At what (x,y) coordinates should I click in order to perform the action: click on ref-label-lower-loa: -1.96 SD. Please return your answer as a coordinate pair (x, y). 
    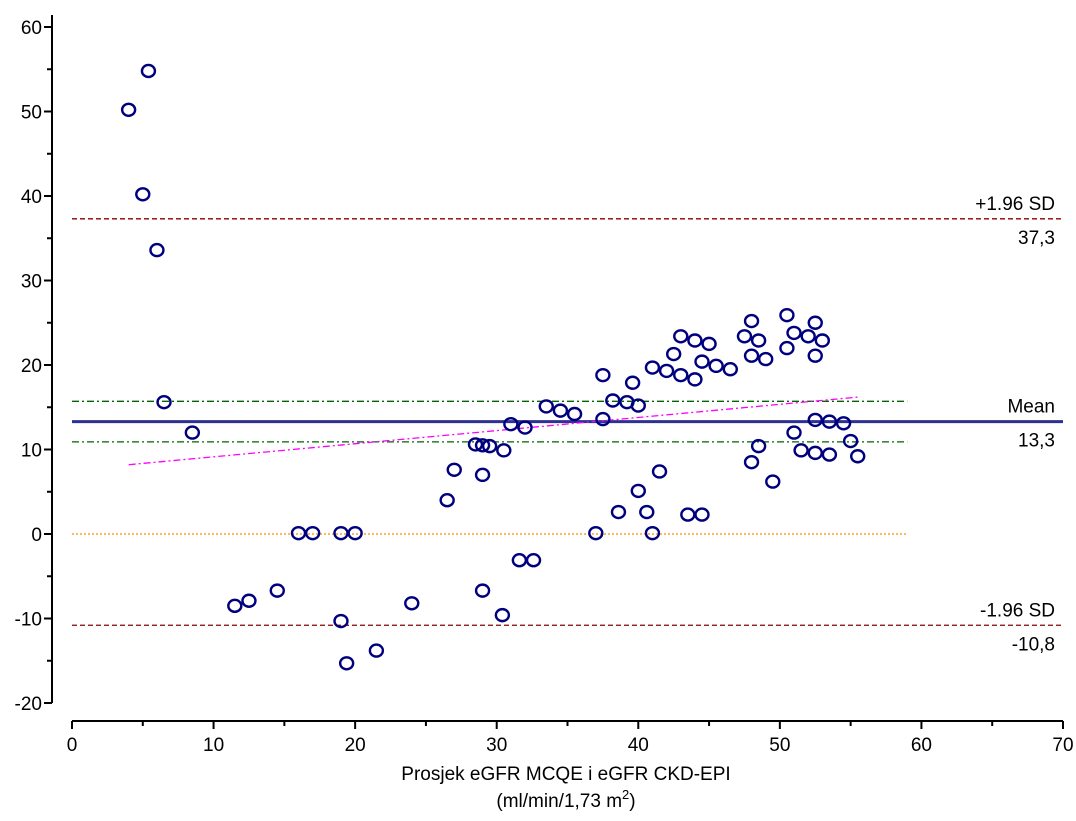
    Looking at the image, I should click on (1017, 610).